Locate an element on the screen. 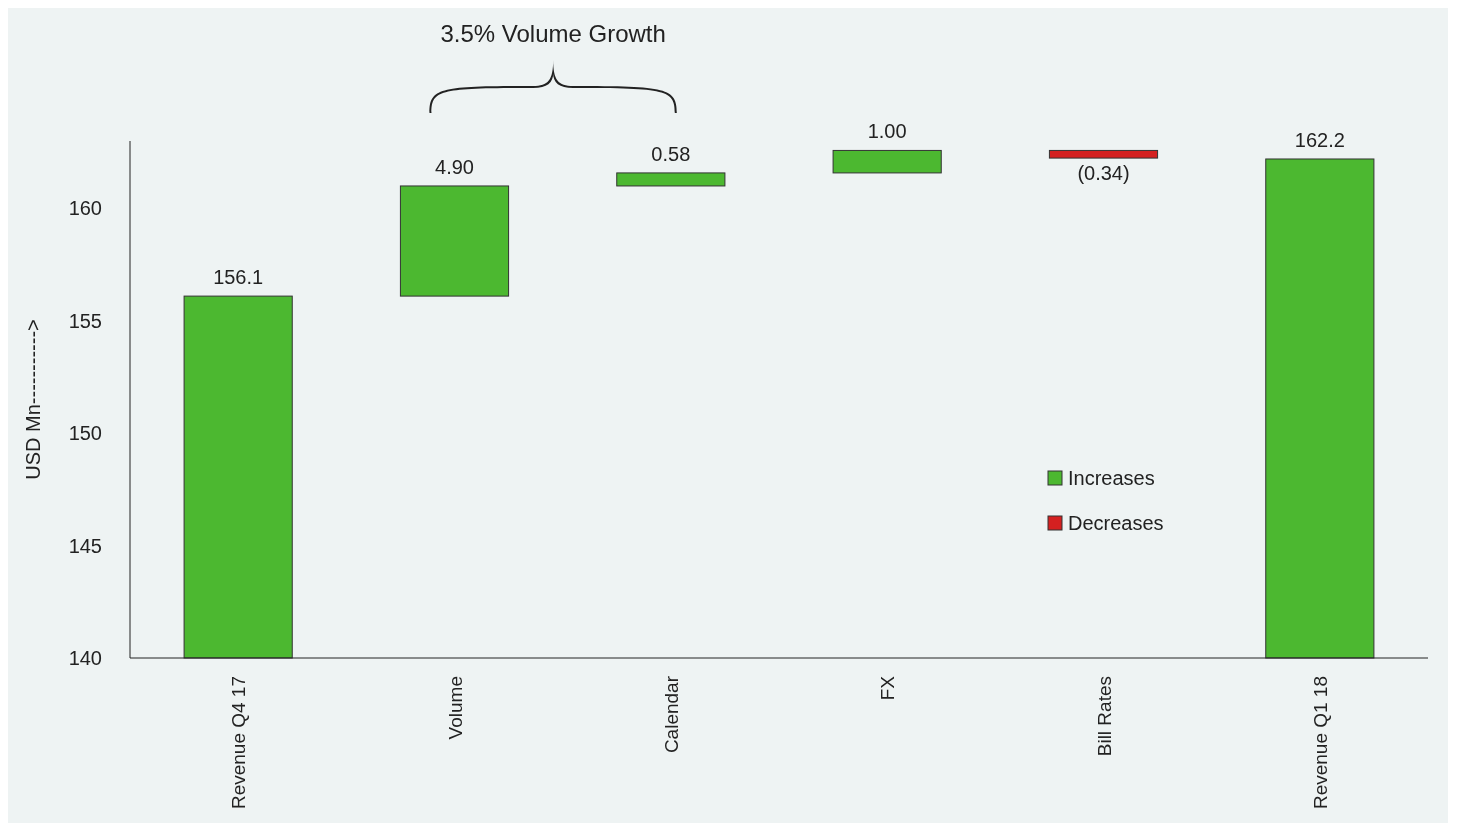 The height and width of the screenshot is (829, 1457). y-tick-label: 155 is located at coordinates (85, 320).